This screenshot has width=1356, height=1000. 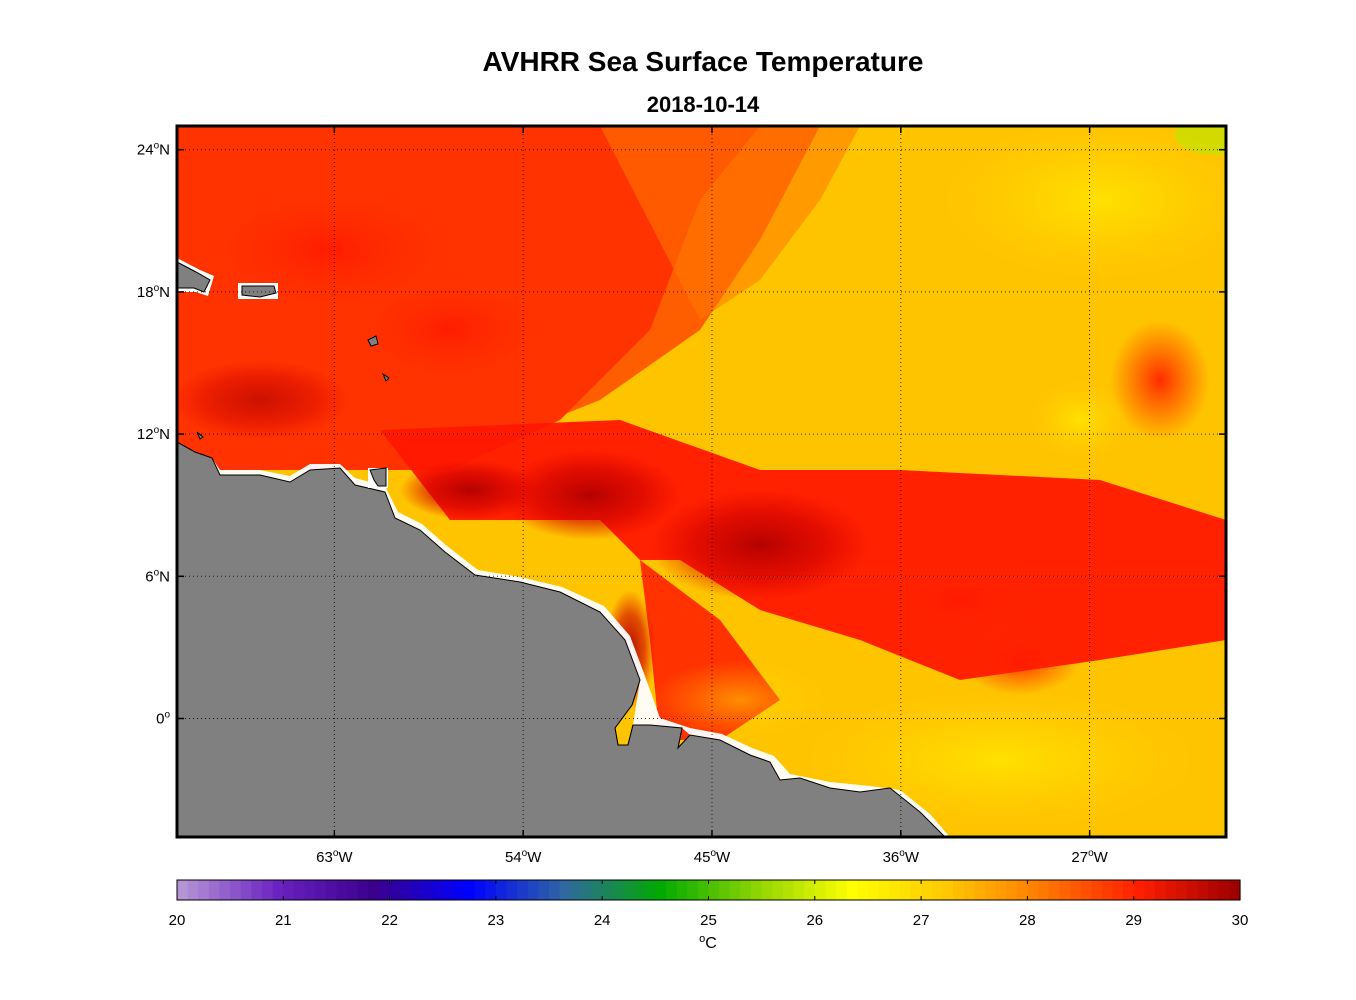 What do you see at coordinates (283, 920) in the screenshot?
I see `colorbar-tick-label: 21` at bounding box center [283, 920].